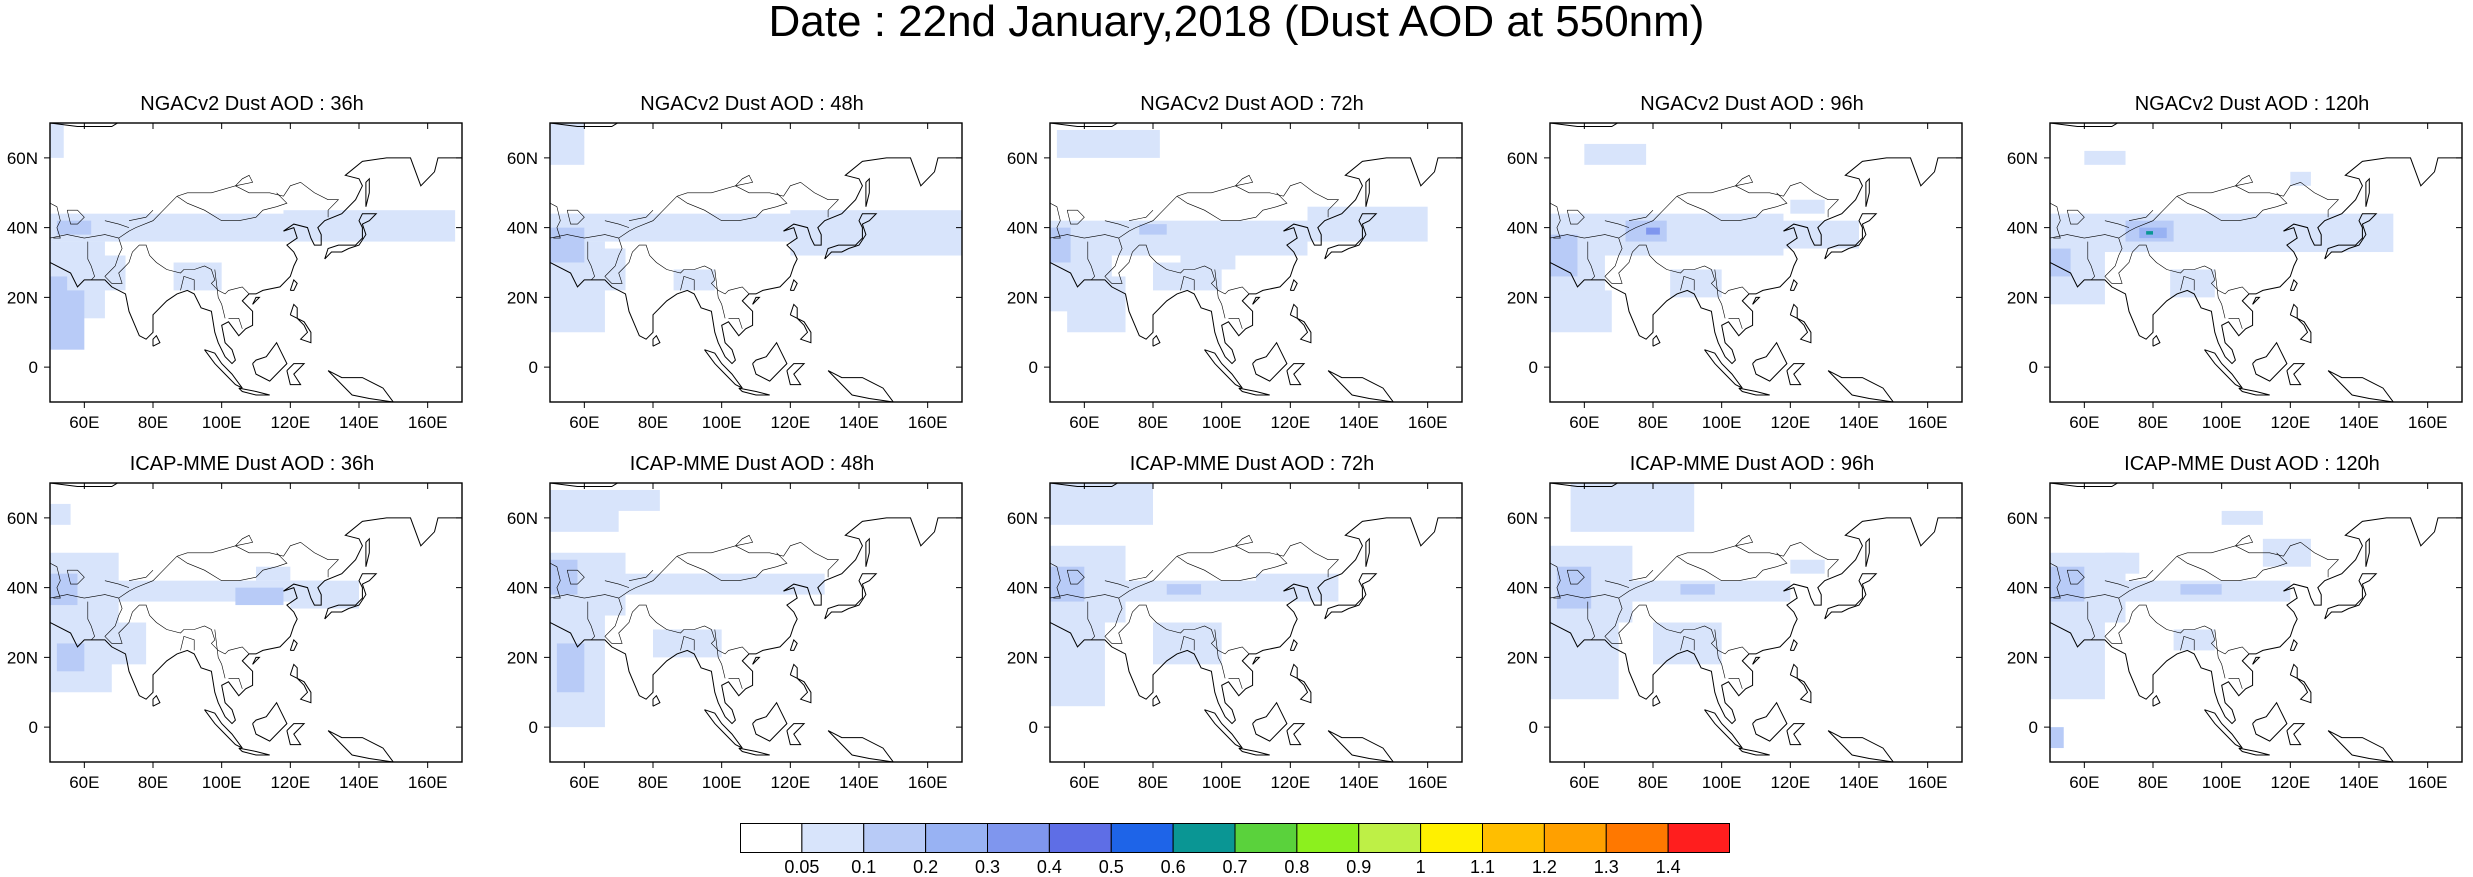  I want to click on colorbar-label: 0.9, so click(1359, 867).